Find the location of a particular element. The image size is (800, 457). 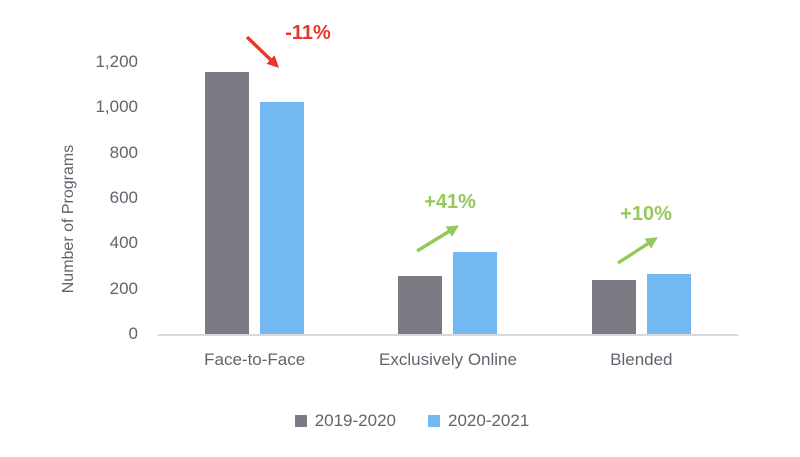

y-tick-label: 200 is located at coordinates (123, 288).